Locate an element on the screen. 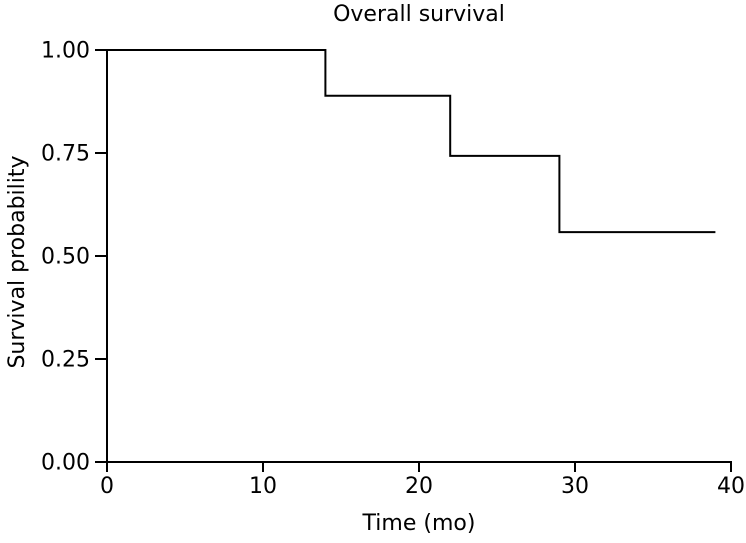 This screenshot has height=543, width=746. y-tick-label: 0.00 is located at coordinates (65, 463).